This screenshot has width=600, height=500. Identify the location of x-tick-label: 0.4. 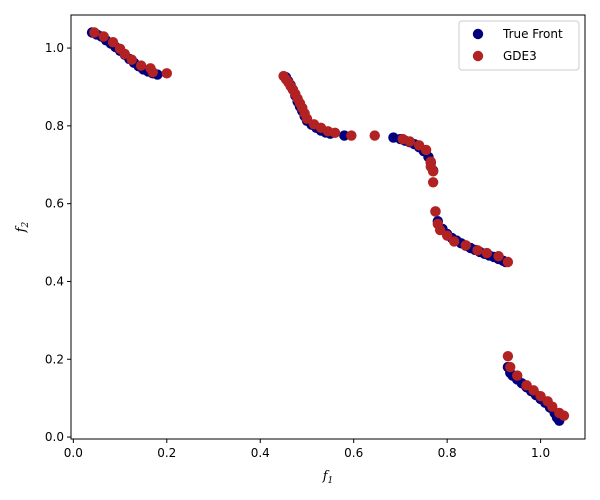
(260, 453).